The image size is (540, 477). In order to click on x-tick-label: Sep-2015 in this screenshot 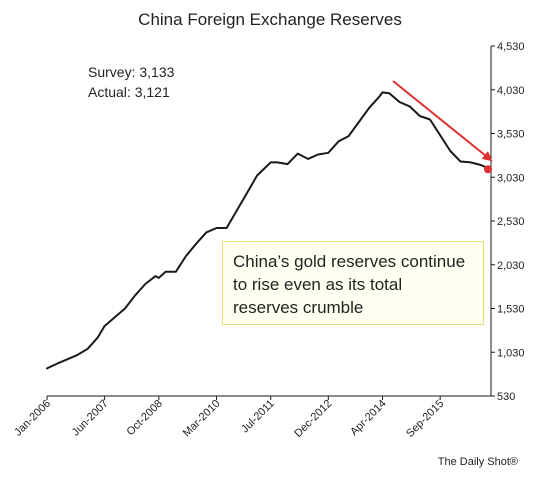, I will do `click(425, 419)`.